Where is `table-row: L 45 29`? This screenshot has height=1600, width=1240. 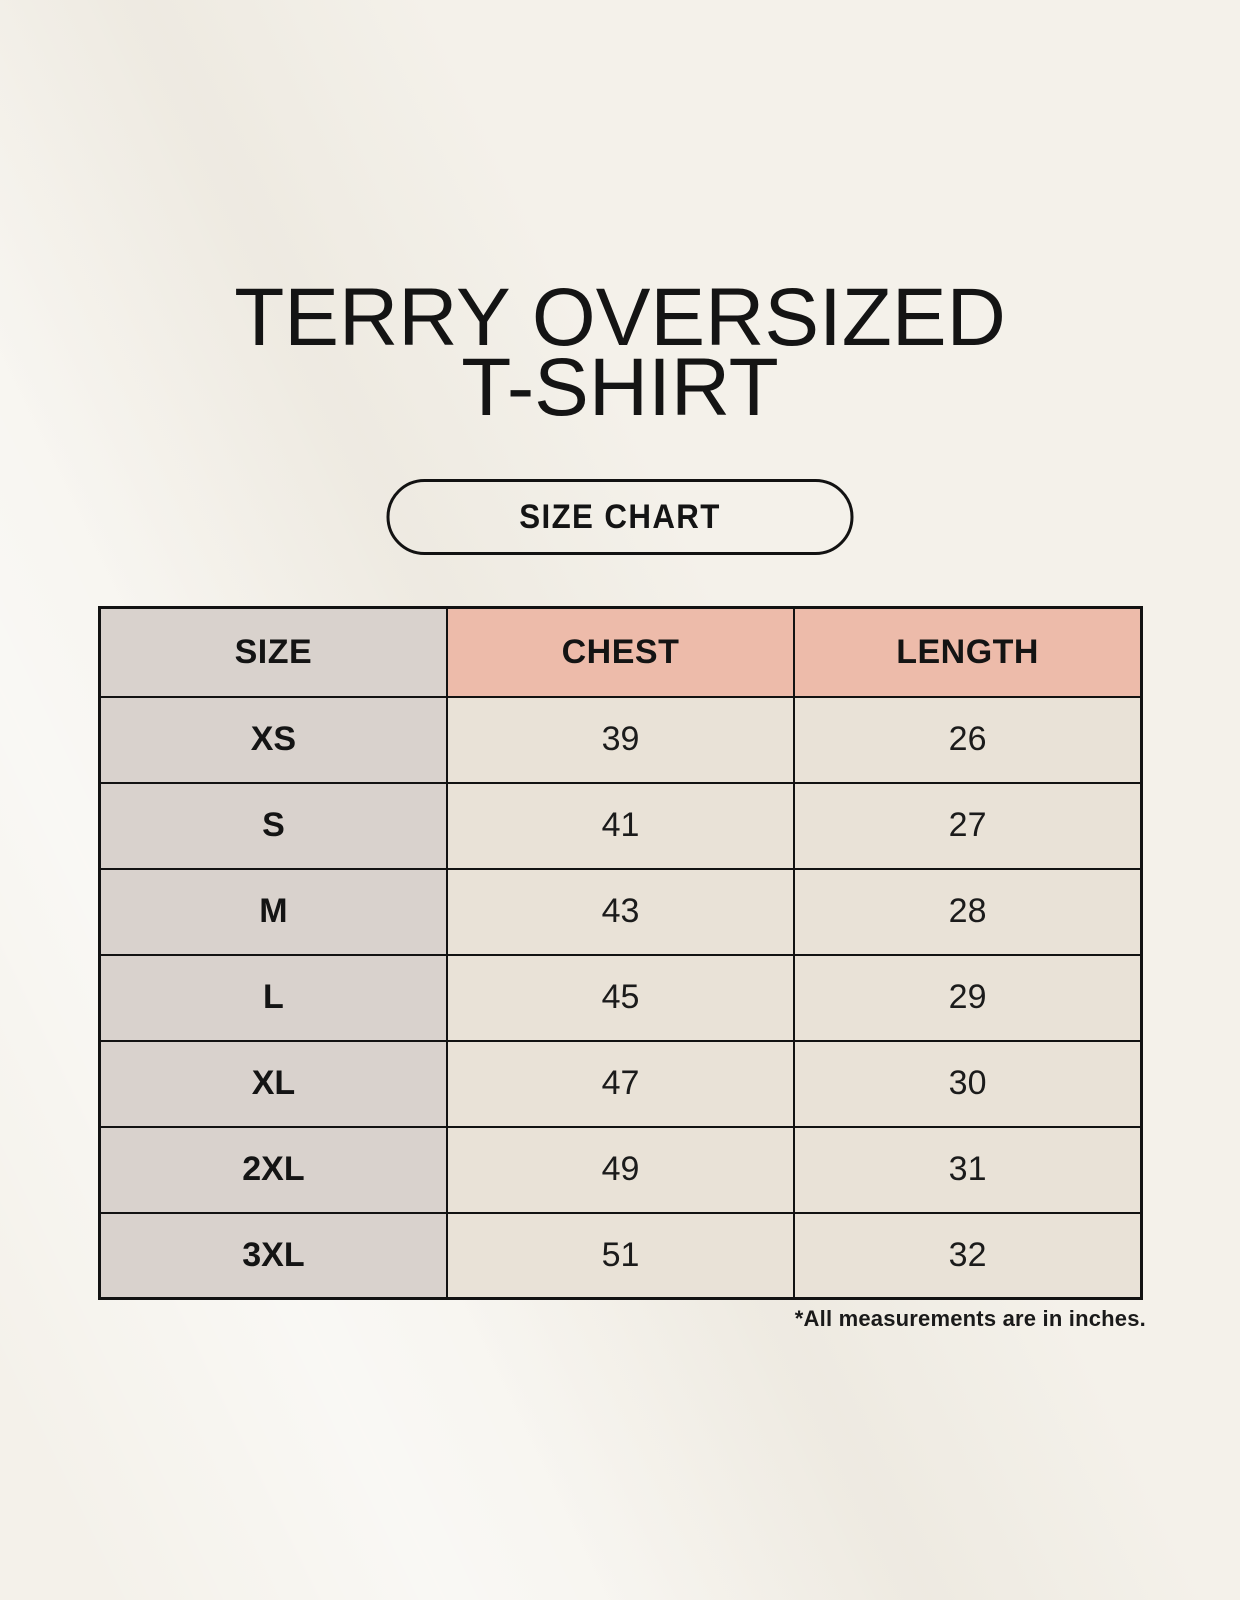
table-row: L 45 29 is located at coordinates (620, 997).